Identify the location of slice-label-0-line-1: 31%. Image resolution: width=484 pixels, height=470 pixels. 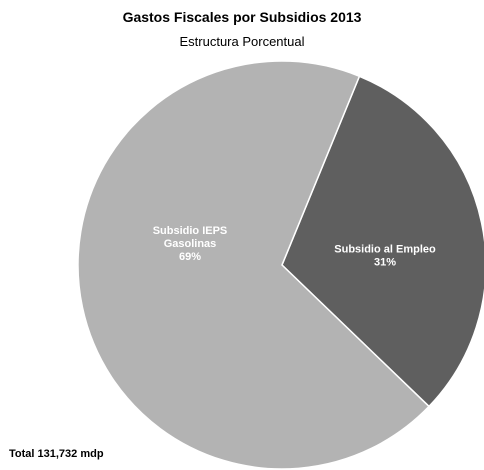
(385, 262).